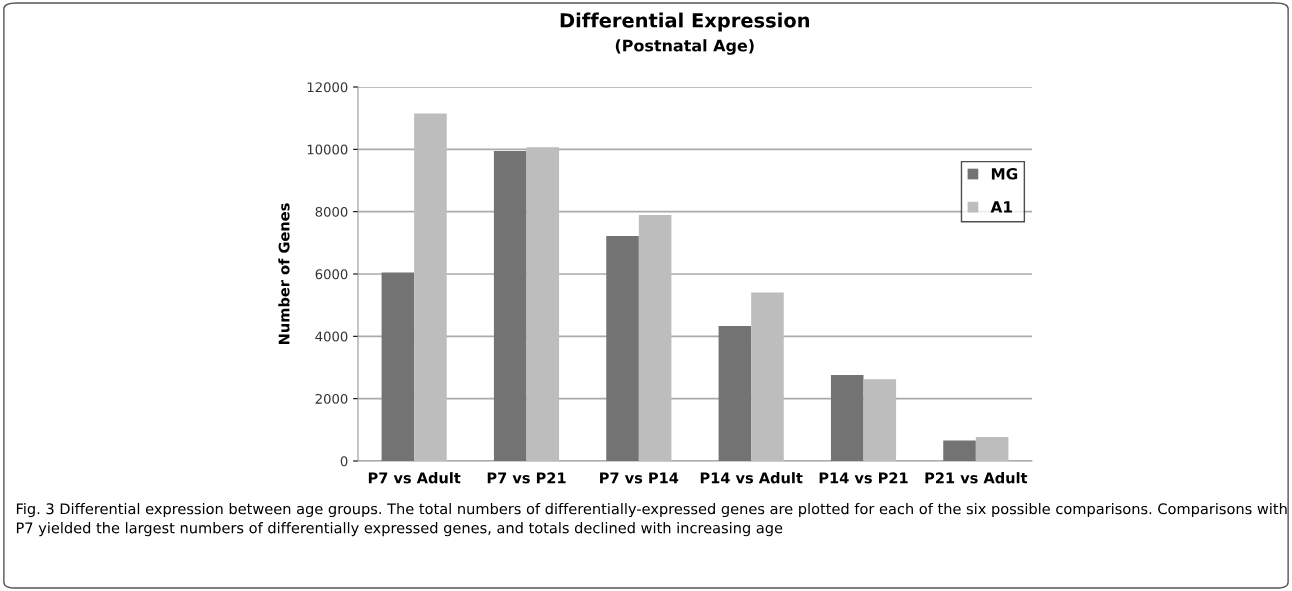  What do you see at coordinates (327, 149) in the screenshot?
I see `y-tick-label: 10000` at bounding box center [327, 149].